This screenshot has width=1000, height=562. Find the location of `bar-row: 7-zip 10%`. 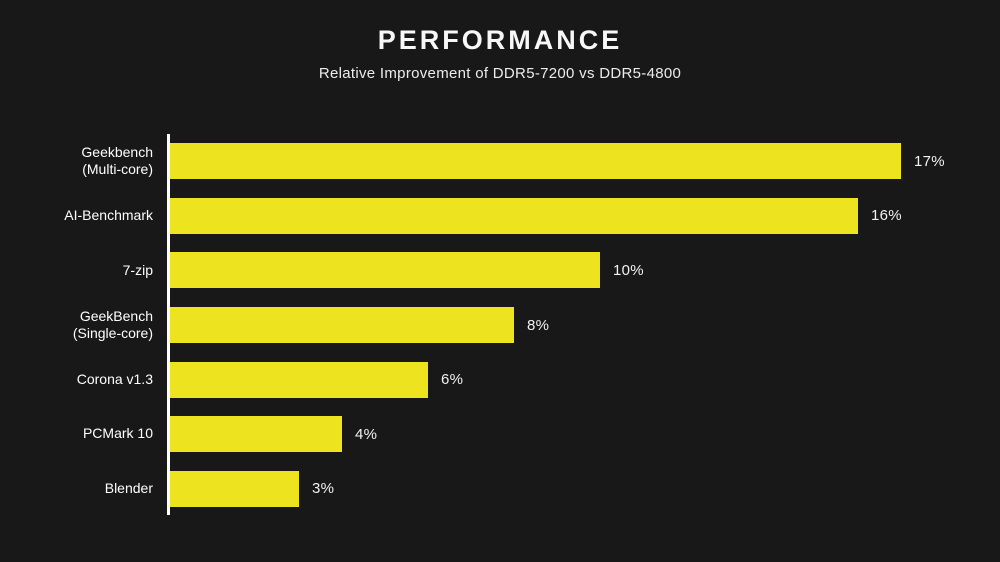

bar-row: 7-zip 10% is located at coordinates (500, 270).